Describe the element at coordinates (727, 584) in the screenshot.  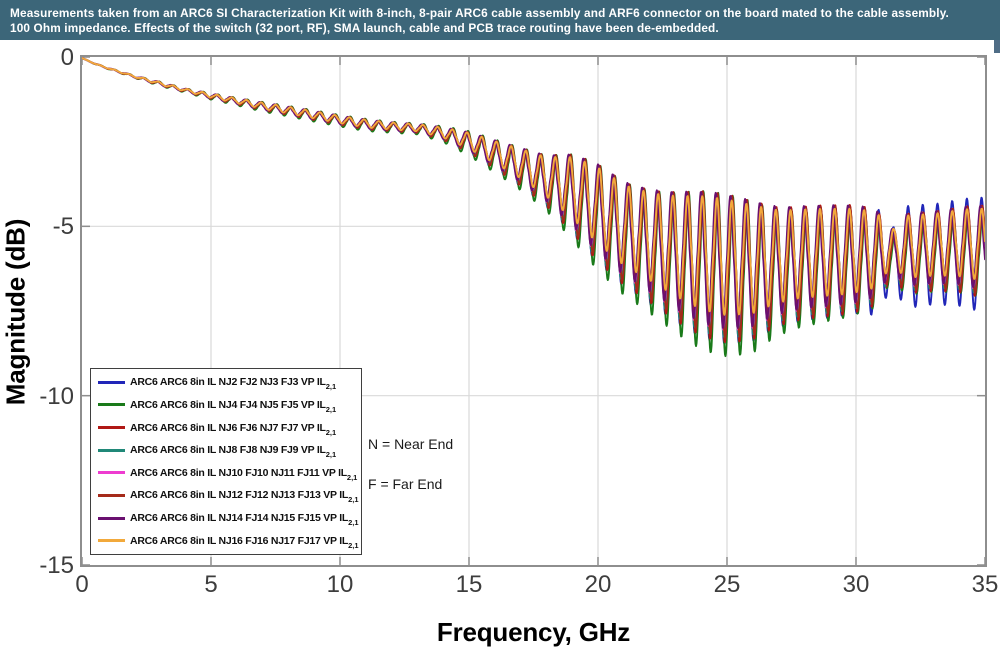
I see `x-tick-label: 25` at that location.